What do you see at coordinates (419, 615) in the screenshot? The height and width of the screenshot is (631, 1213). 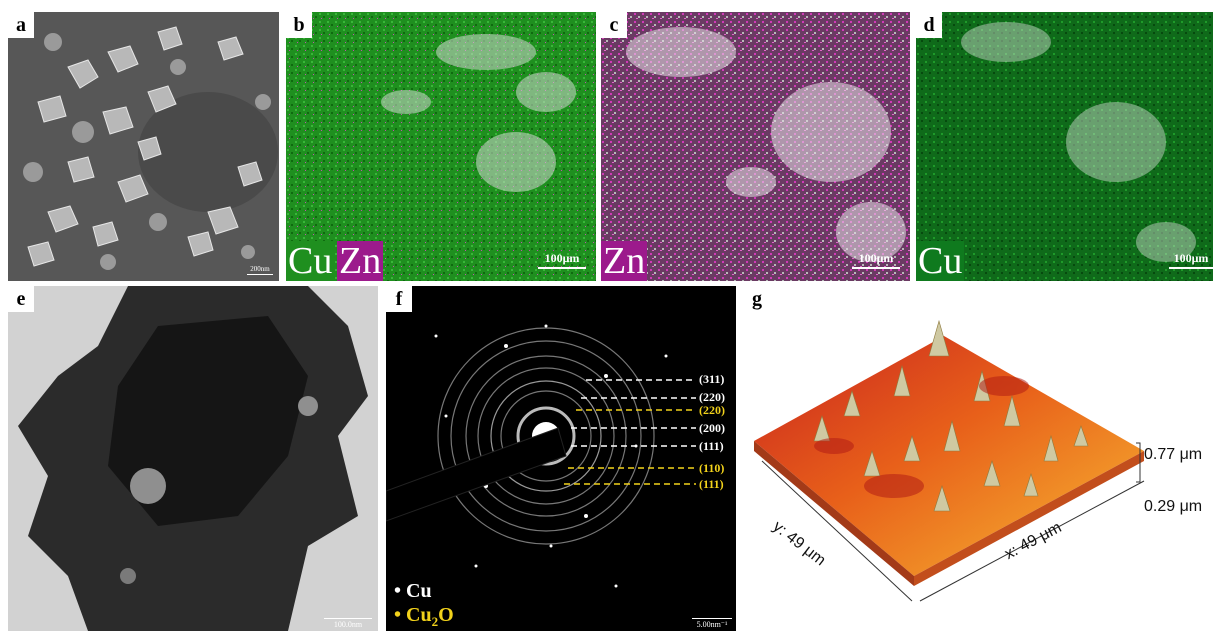 I see `legend-cu2o-text: Cu` at bounding box center [419, 615].